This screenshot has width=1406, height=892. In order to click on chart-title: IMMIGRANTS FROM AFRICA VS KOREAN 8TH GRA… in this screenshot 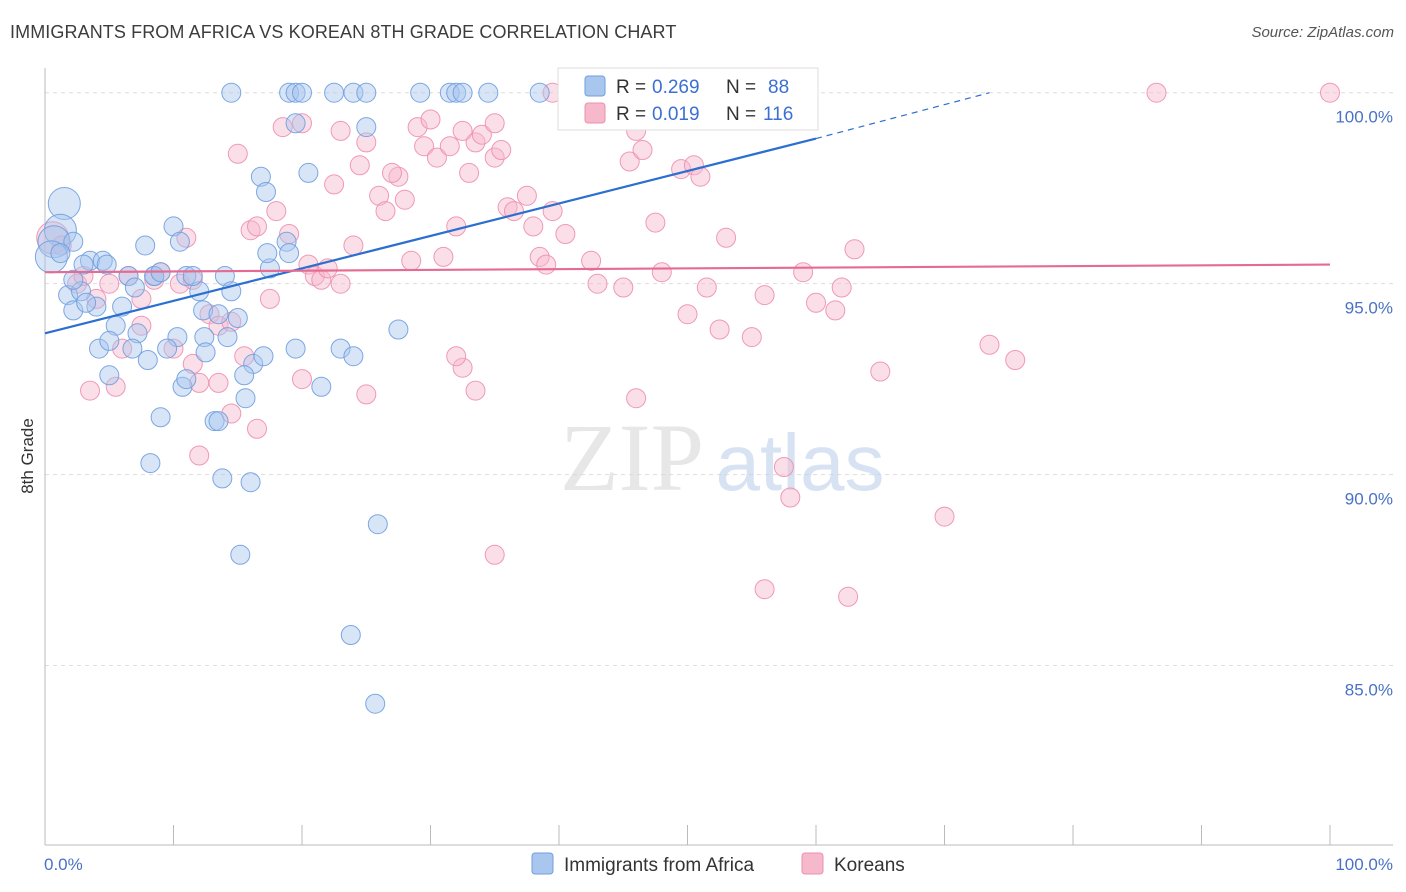, I will do `click(343, 32)`.